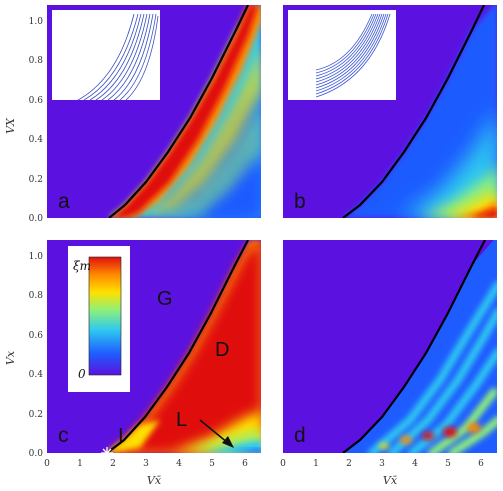 This screenshot has height=491, width=503. Describe the element at coordinates (64, 201) in the screenshot. I see `panel-a-label: a` at that location.